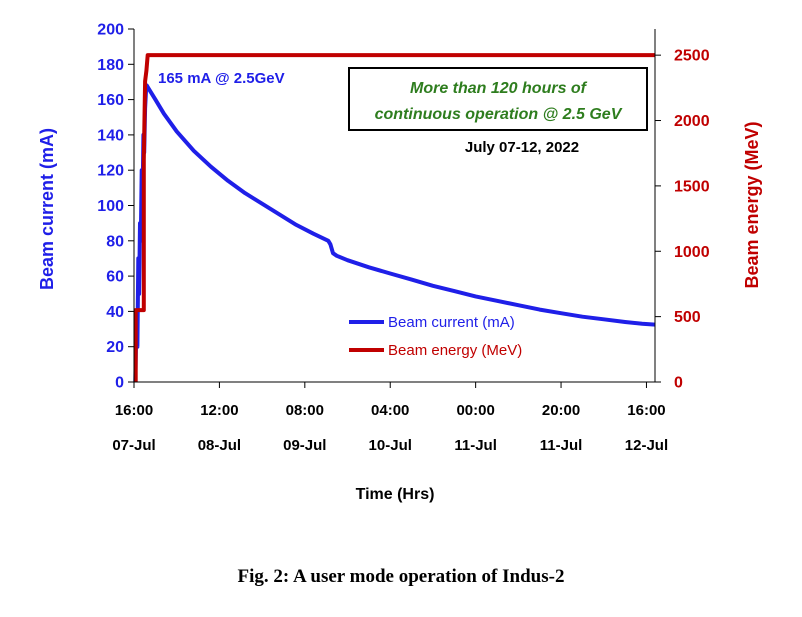  What do you see at coordinates (475, 410) in the screenshot?
I see `x-tick-label-time: 00:00` at bounding box center [475, 410].